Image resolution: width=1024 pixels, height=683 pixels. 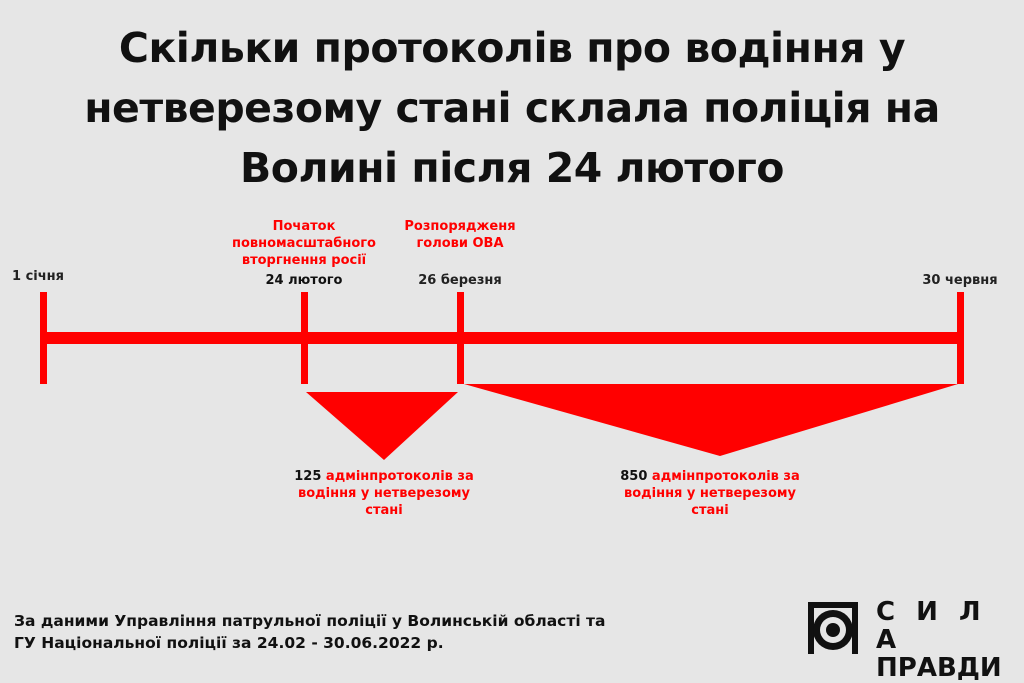 What do you see at coordinates (304, 280) in the screenshot?
I see `date-label-feb-24: 24 лютого` at bounding box center [304, 280].